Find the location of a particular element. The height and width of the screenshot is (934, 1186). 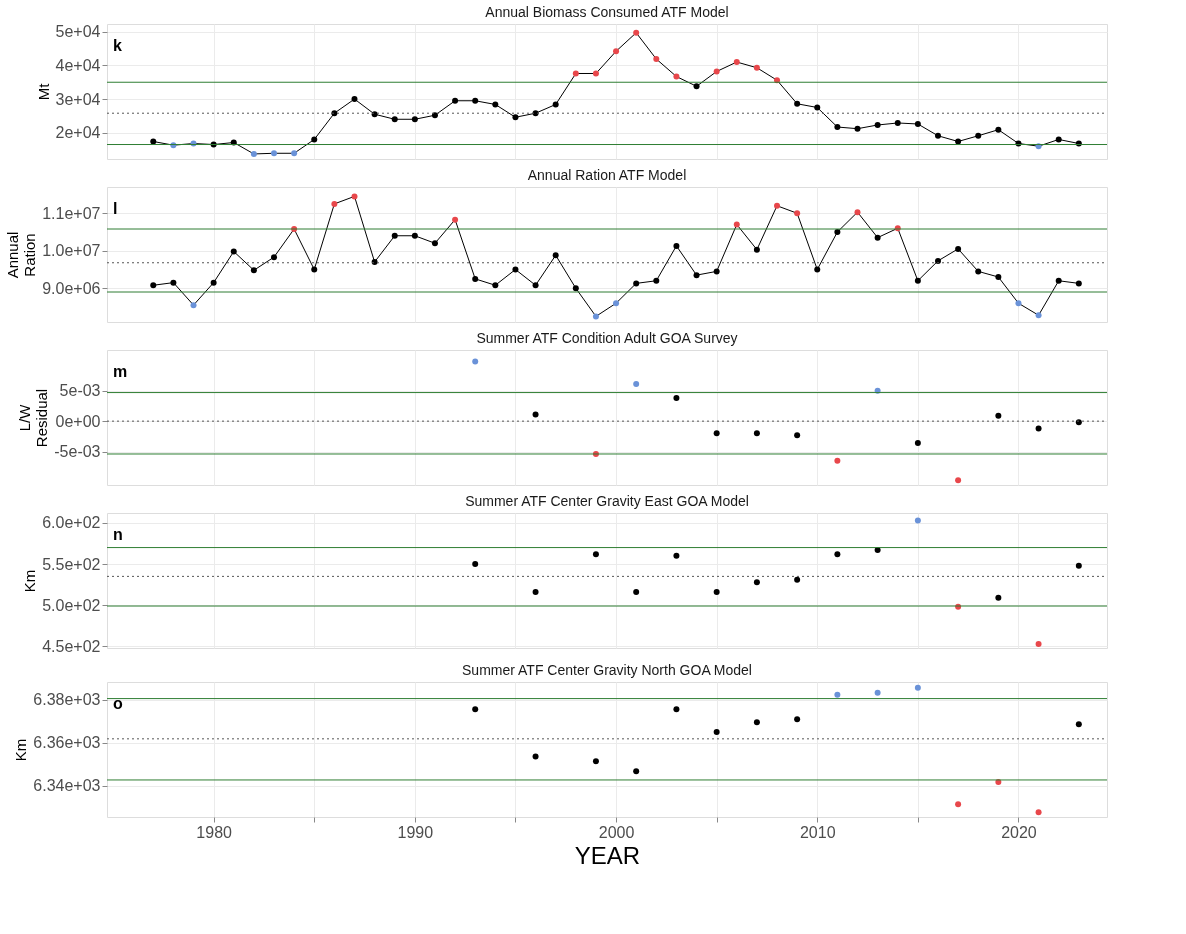

y-tick-label: -5e-03 is located at coordinates (77, 452).